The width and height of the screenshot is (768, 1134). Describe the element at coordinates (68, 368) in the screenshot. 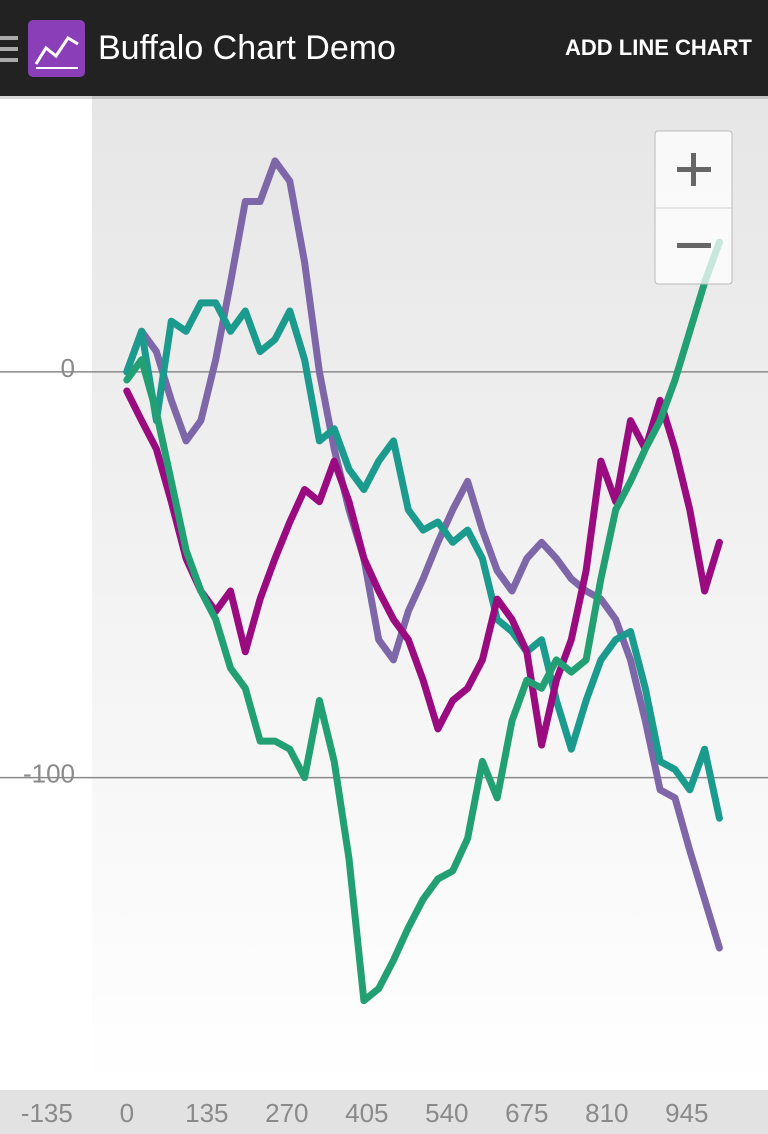

I see `y-tick-label: 0` at that location.